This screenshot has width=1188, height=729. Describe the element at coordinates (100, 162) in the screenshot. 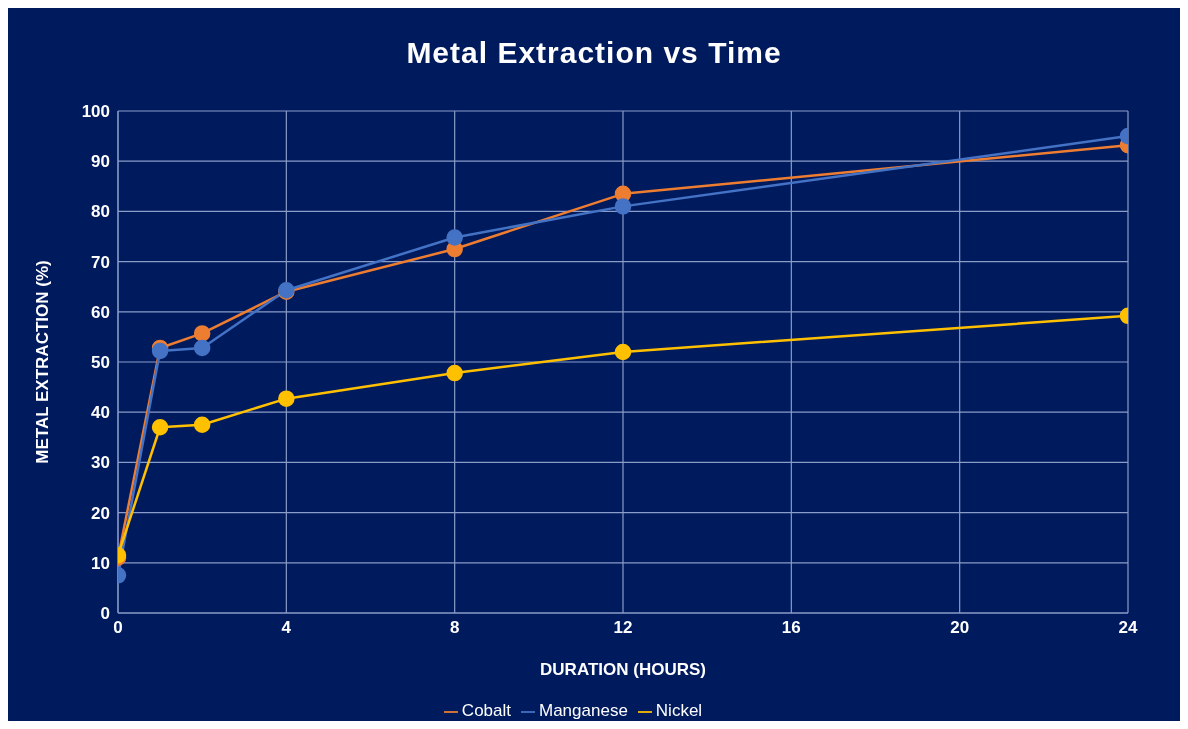

I see `y-tick-label: 90` at that location.